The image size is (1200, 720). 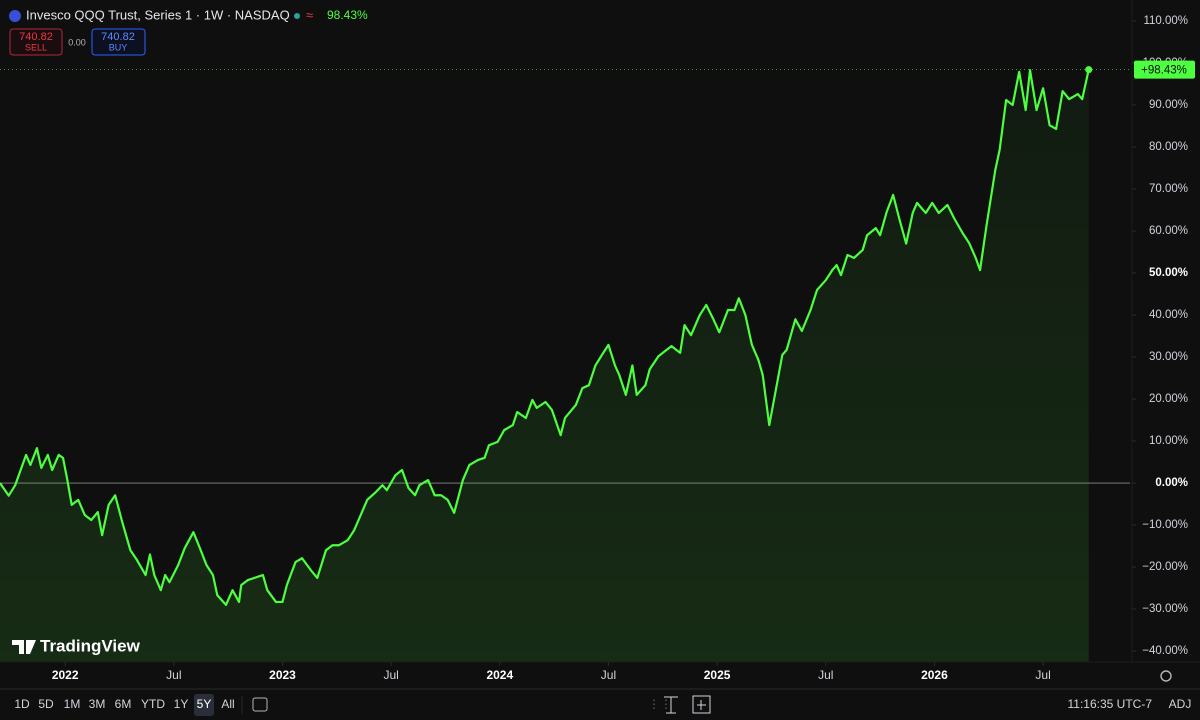 What do you see at coordinates (260, 704) in the screenshot?
I see `date-range-icon` at bounding box center [260, 704].